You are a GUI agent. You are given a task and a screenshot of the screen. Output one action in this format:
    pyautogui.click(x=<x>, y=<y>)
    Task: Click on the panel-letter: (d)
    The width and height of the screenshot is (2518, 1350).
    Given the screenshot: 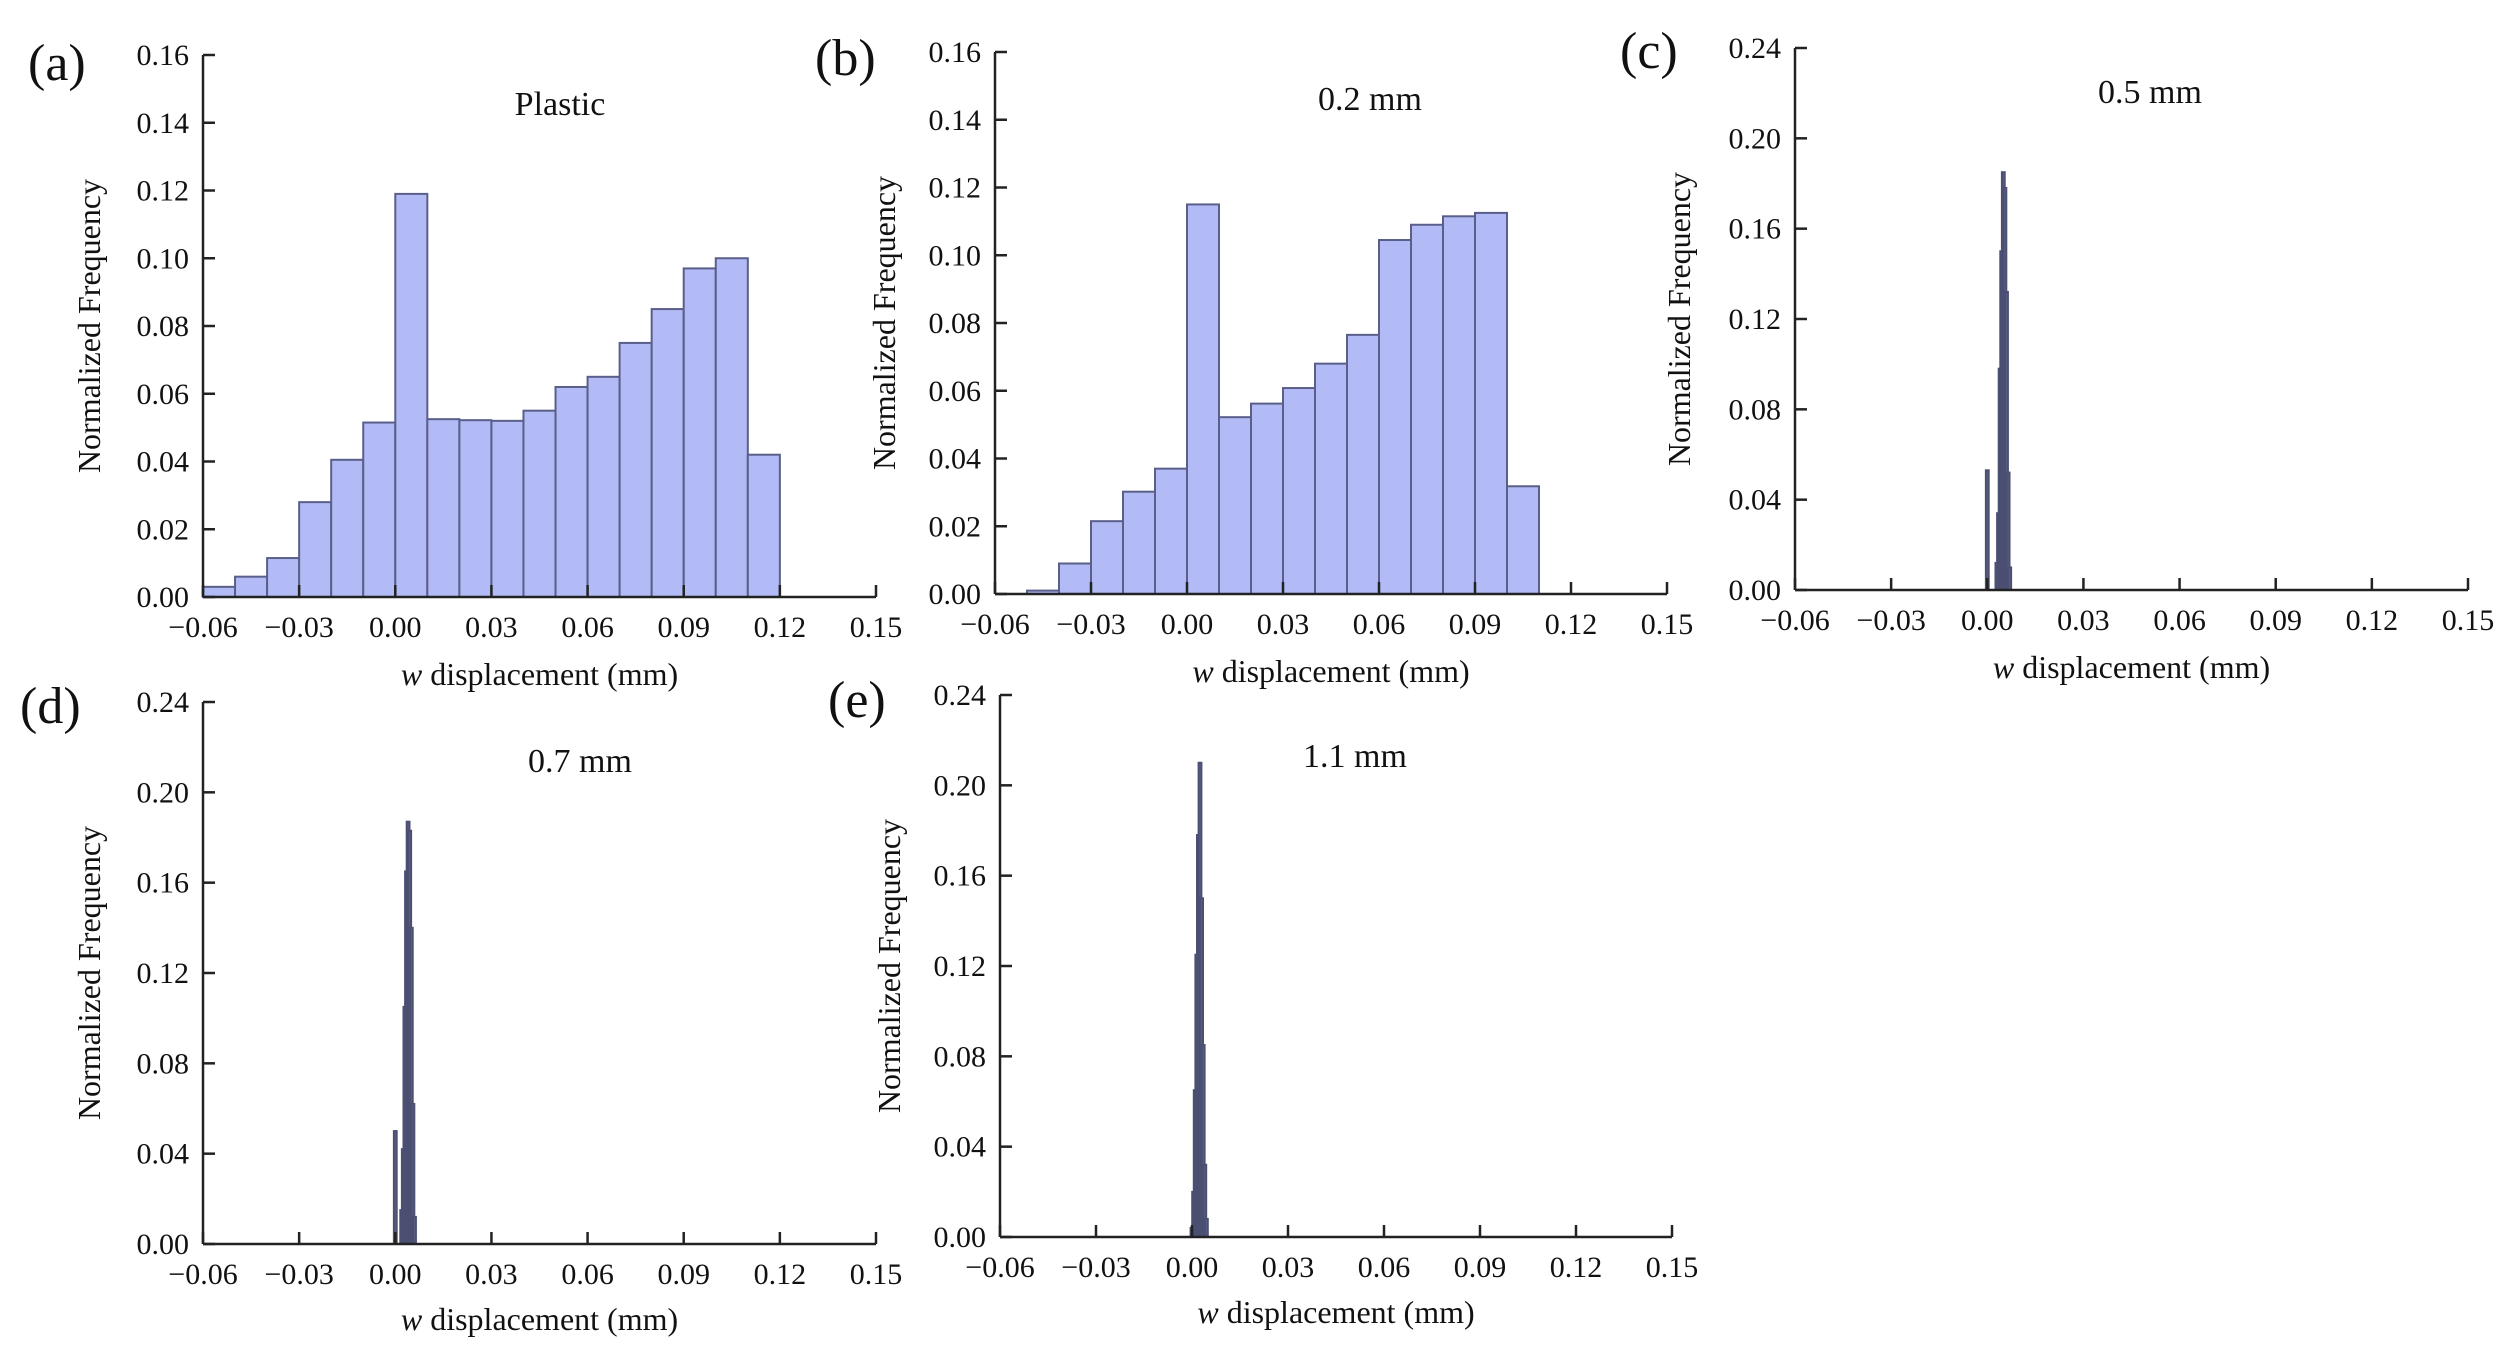 What is the action you would take?
    pyautogui.click(x=50, y=706)
    